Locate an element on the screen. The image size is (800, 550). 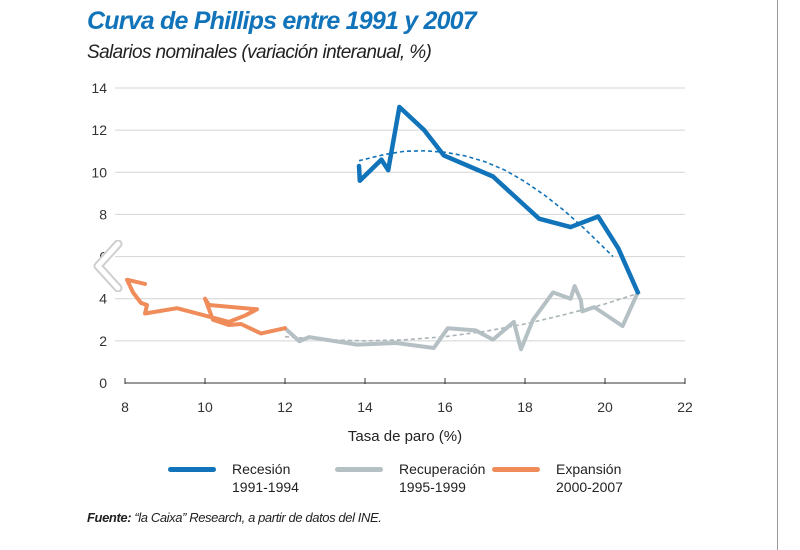
legend-years: 1995-1999 is located at coordinates (432, 487).